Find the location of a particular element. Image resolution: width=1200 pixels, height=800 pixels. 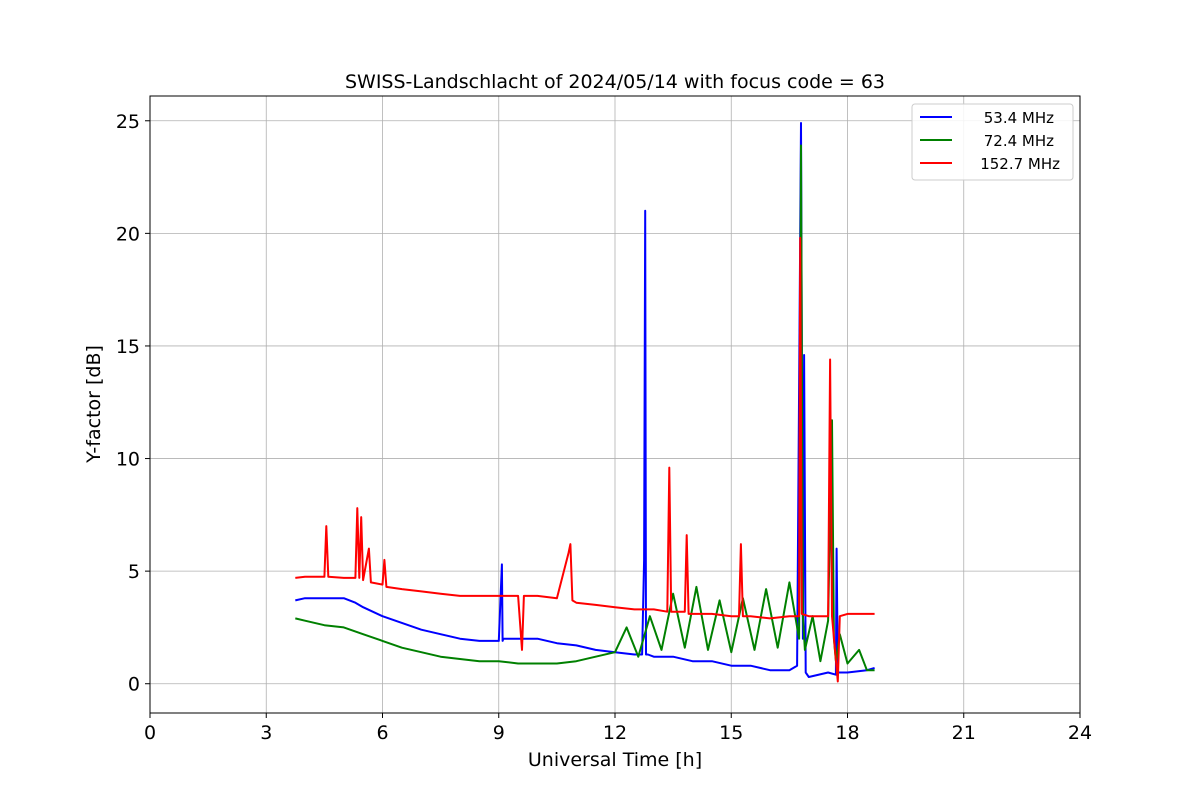

legend-label-72mhz: 72.4 MHz is located at coordinates (1019, 141).